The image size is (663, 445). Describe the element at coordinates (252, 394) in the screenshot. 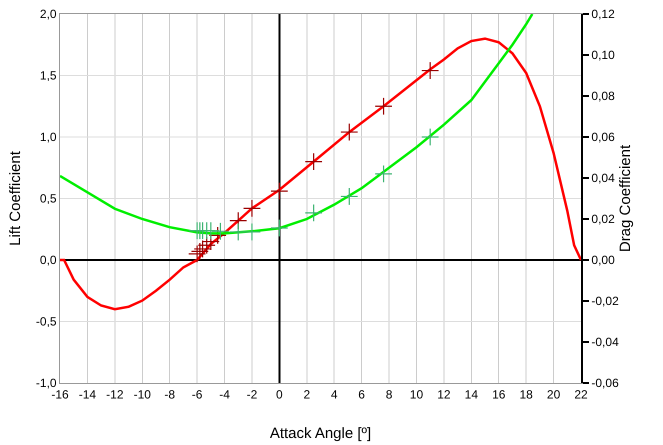

I see `x-tick-label: -2` at that location.